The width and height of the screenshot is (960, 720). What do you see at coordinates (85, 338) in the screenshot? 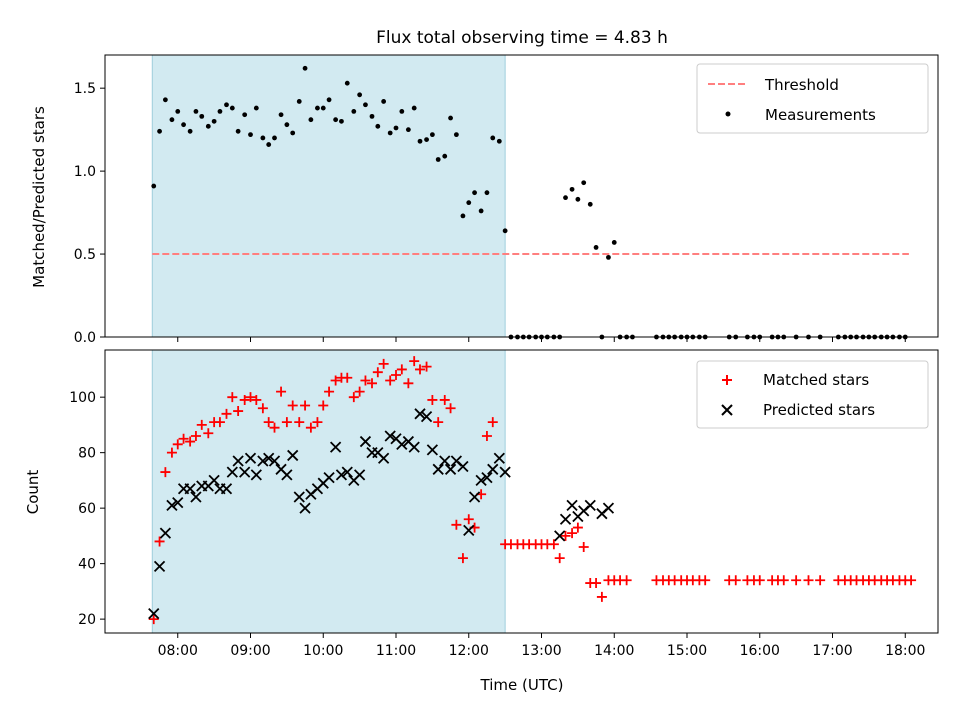
I see `y-tick-label: 0.0` at bounding box center [85, 338].